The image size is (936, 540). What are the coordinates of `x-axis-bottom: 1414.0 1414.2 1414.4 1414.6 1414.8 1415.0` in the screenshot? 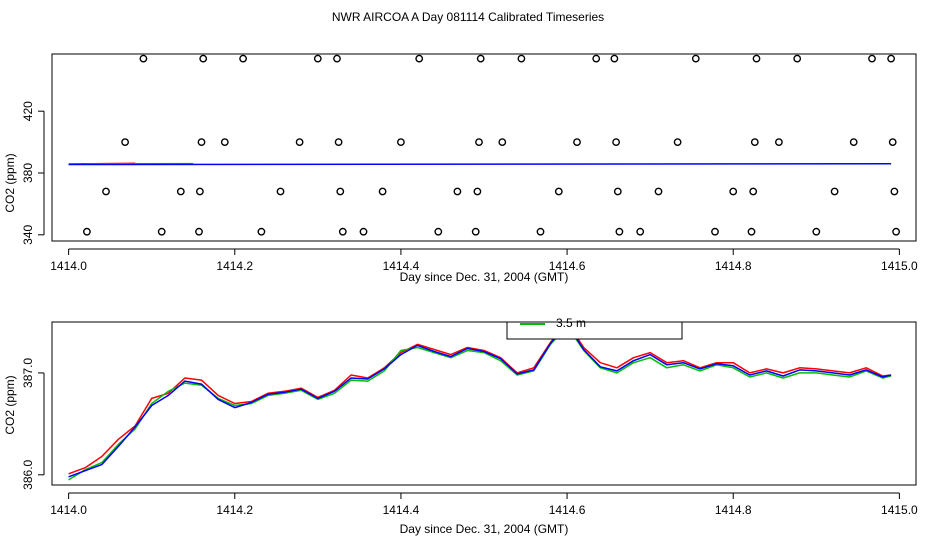 It's located at (484, 504).